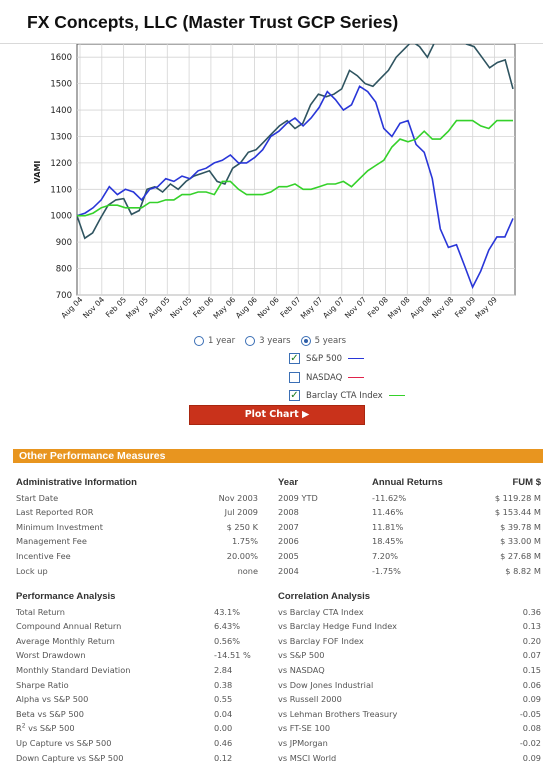 The width and height of the screenshot is (543, 770). Describe the element at coordinates (330, 341) in the screenshot. I see `period-label-5y: 5 years` at that location.